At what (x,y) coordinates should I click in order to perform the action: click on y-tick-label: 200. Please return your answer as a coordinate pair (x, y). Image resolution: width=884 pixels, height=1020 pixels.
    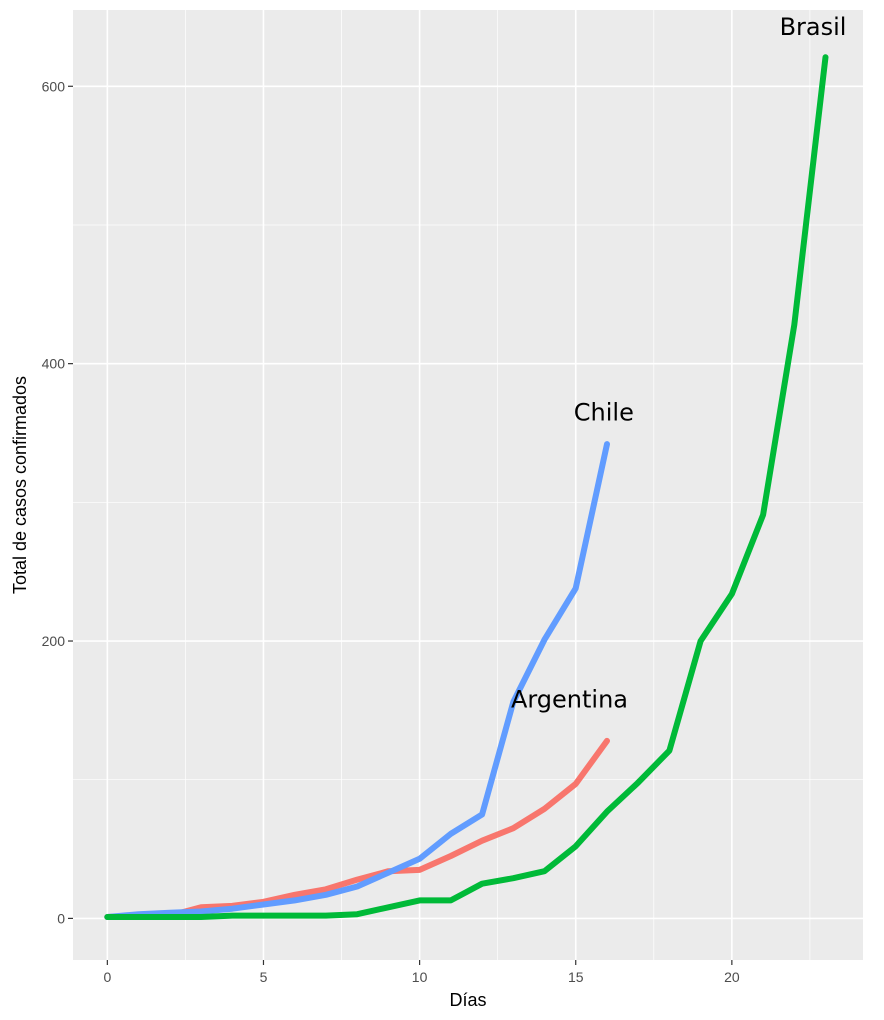
    Looking at the image, I should click on (54, 641).